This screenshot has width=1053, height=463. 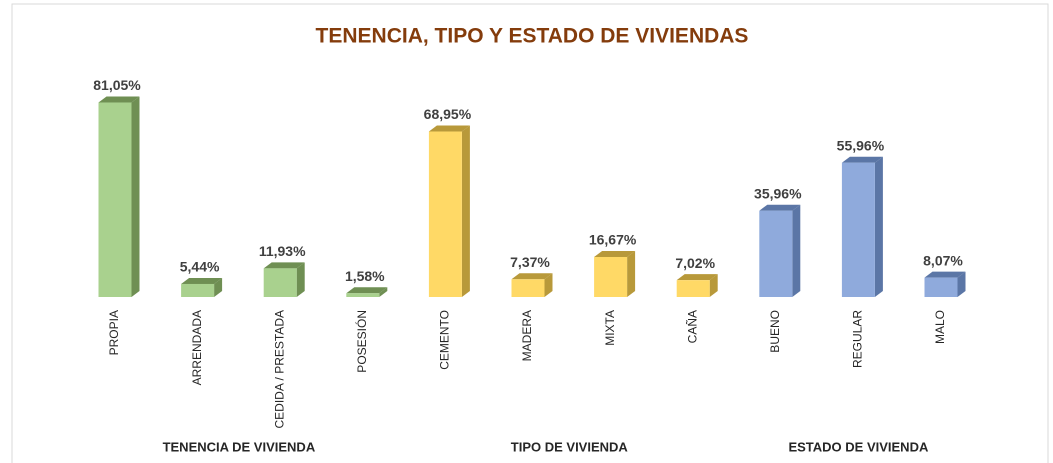 What do you see at coordinates (943, 260) in the screenshot?
I see `value-label: 8,07%` at bounding box center [943, 260].